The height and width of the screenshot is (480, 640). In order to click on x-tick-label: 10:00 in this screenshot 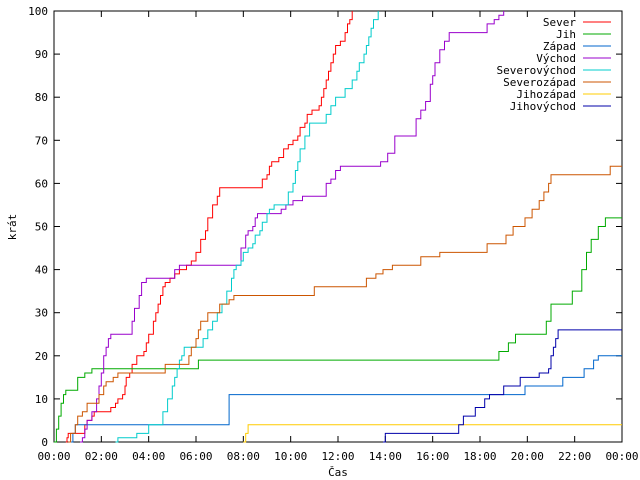, I will do `click(290, 456)`.